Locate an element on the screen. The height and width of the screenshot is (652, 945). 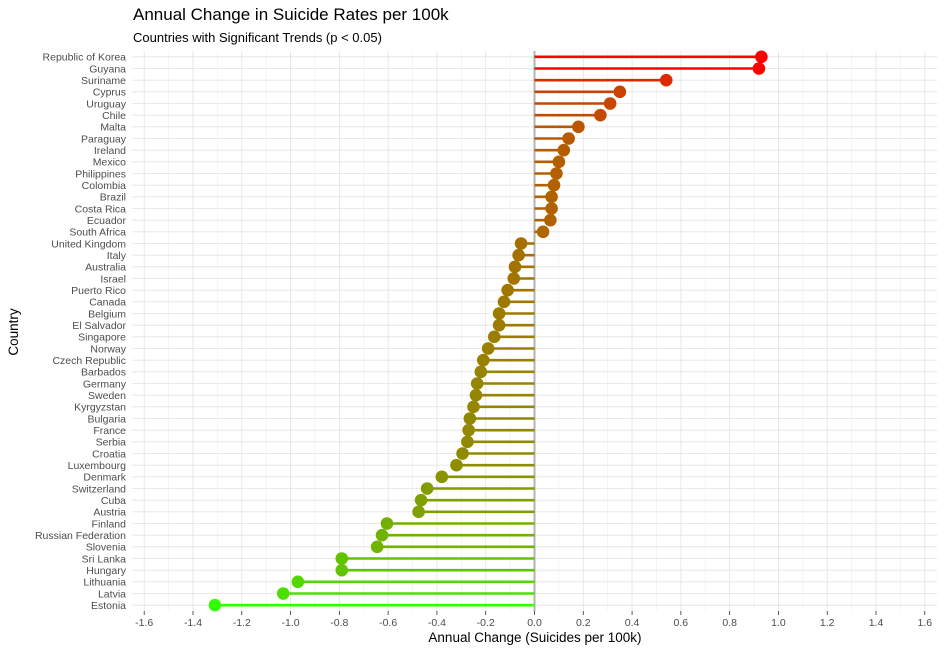
point-cuba is located at coordinates (421, 500).